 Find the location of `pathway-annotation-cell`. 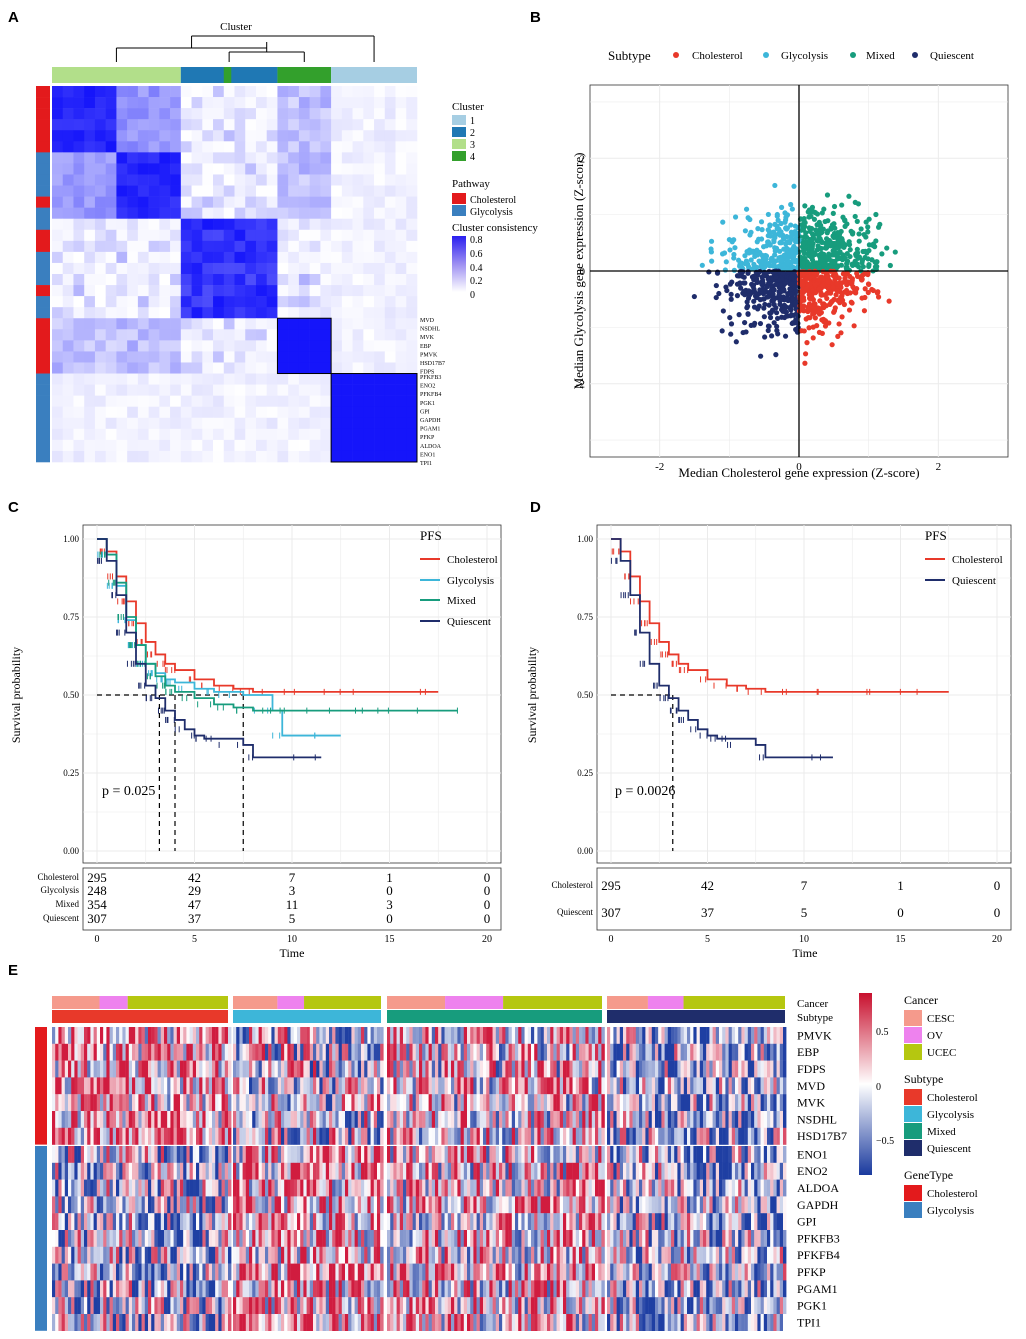

pathway-annotation-cell is located at coordinates (43, 202).